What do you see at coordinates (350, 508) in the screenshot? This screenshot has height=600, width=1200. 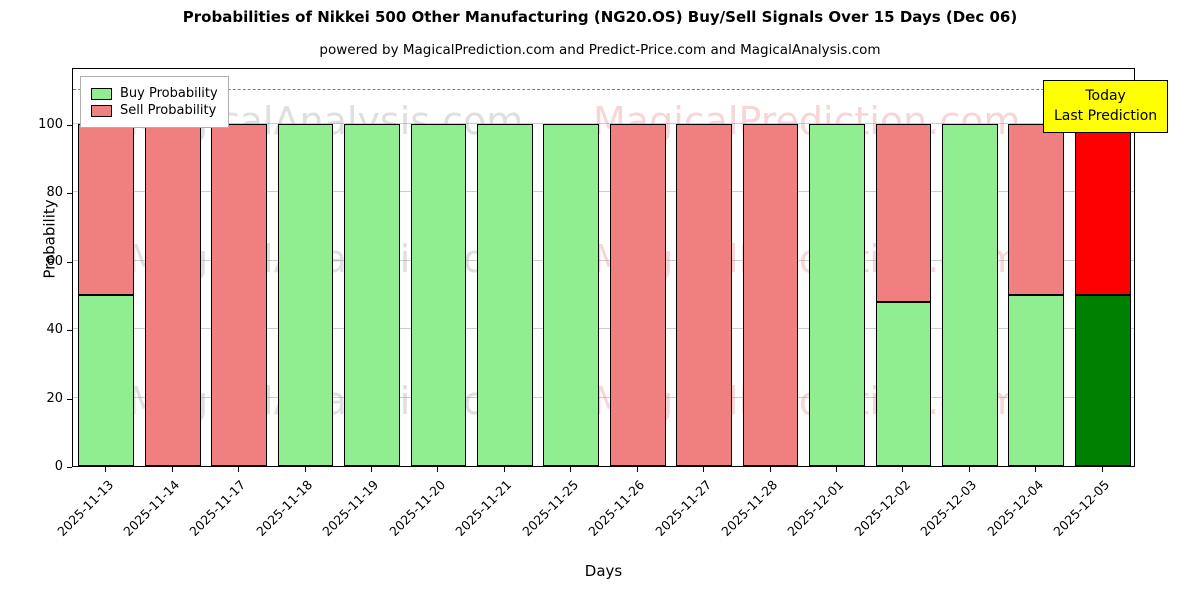 I see `x-tick-label: 2025-11-19` at bounding box center [350, 508].